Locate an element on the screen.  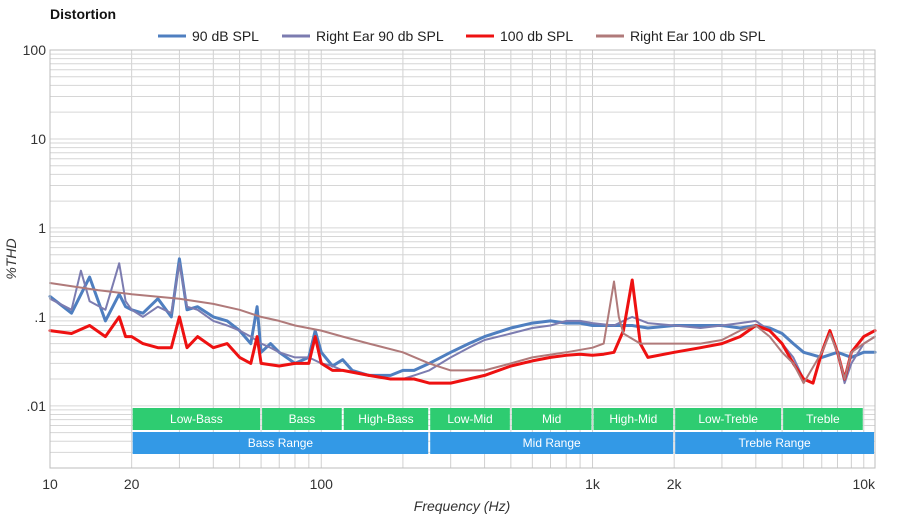
band-label: Treble Range is located at coordinates (774, 443).